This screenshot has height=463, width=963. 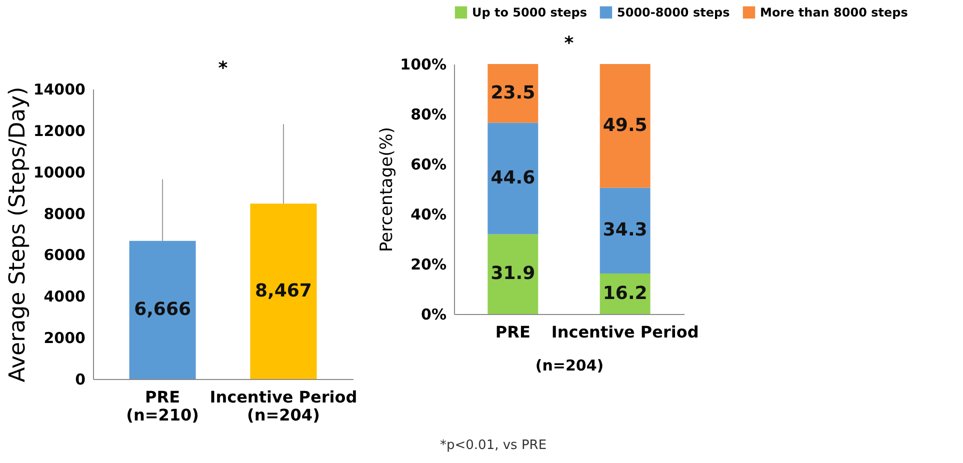 I want to click on legend-label: 5000-8000 steps, so click(x=673, y=12).